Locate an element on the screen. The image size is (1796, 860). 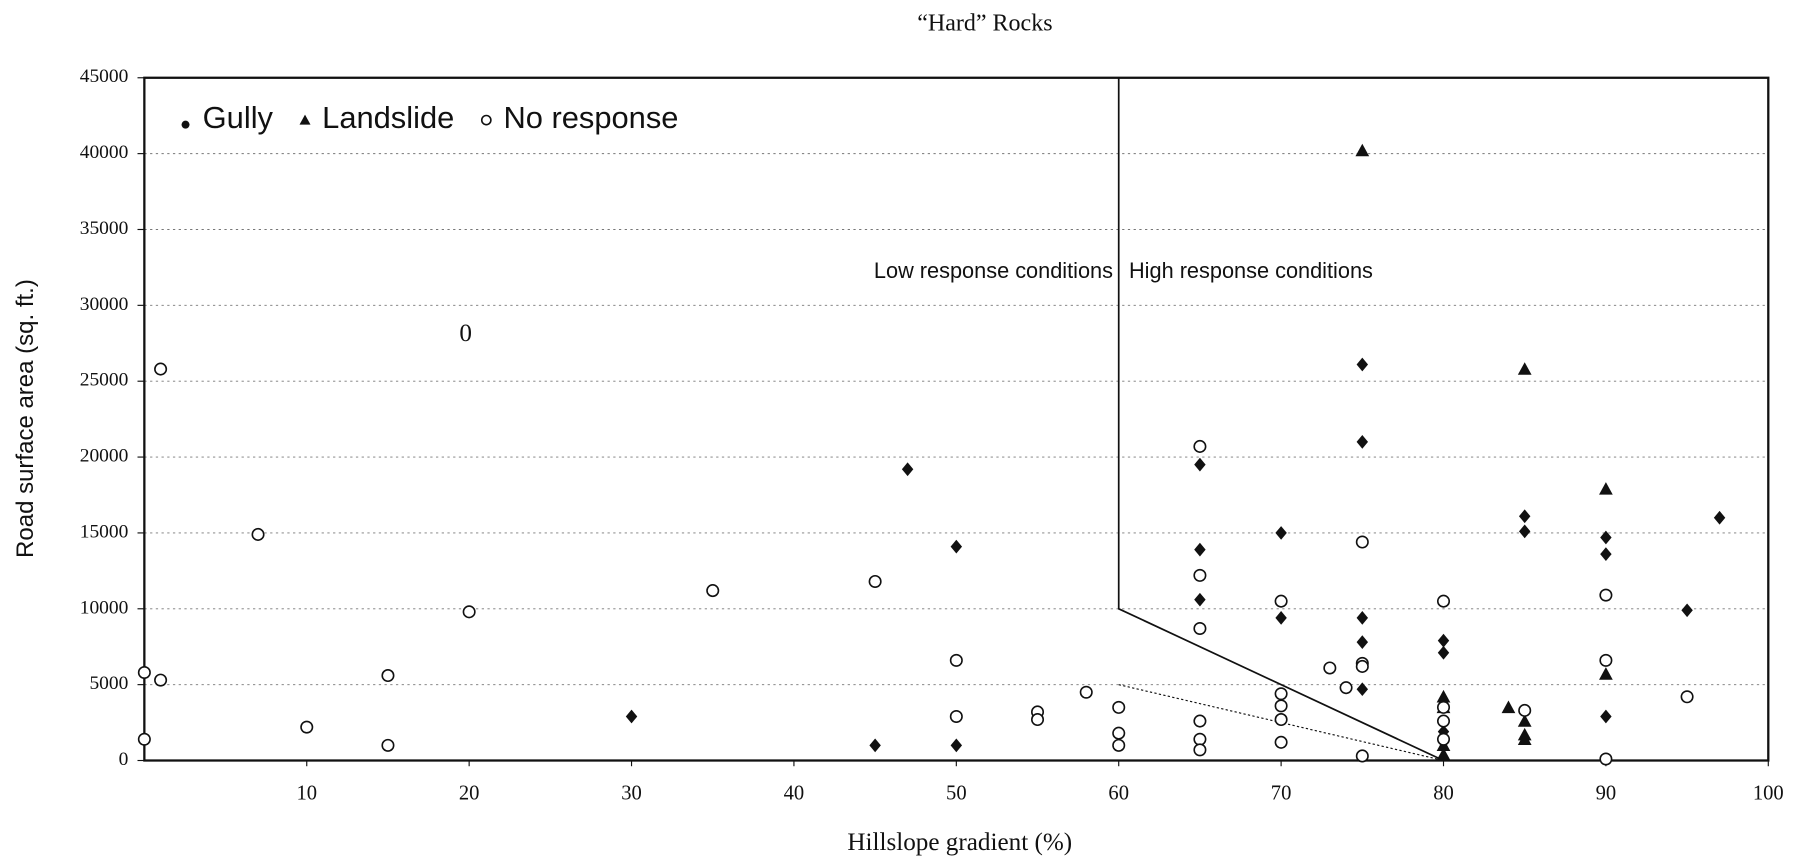
y-tick-label: 20000 is located at coordinates (104, 456).